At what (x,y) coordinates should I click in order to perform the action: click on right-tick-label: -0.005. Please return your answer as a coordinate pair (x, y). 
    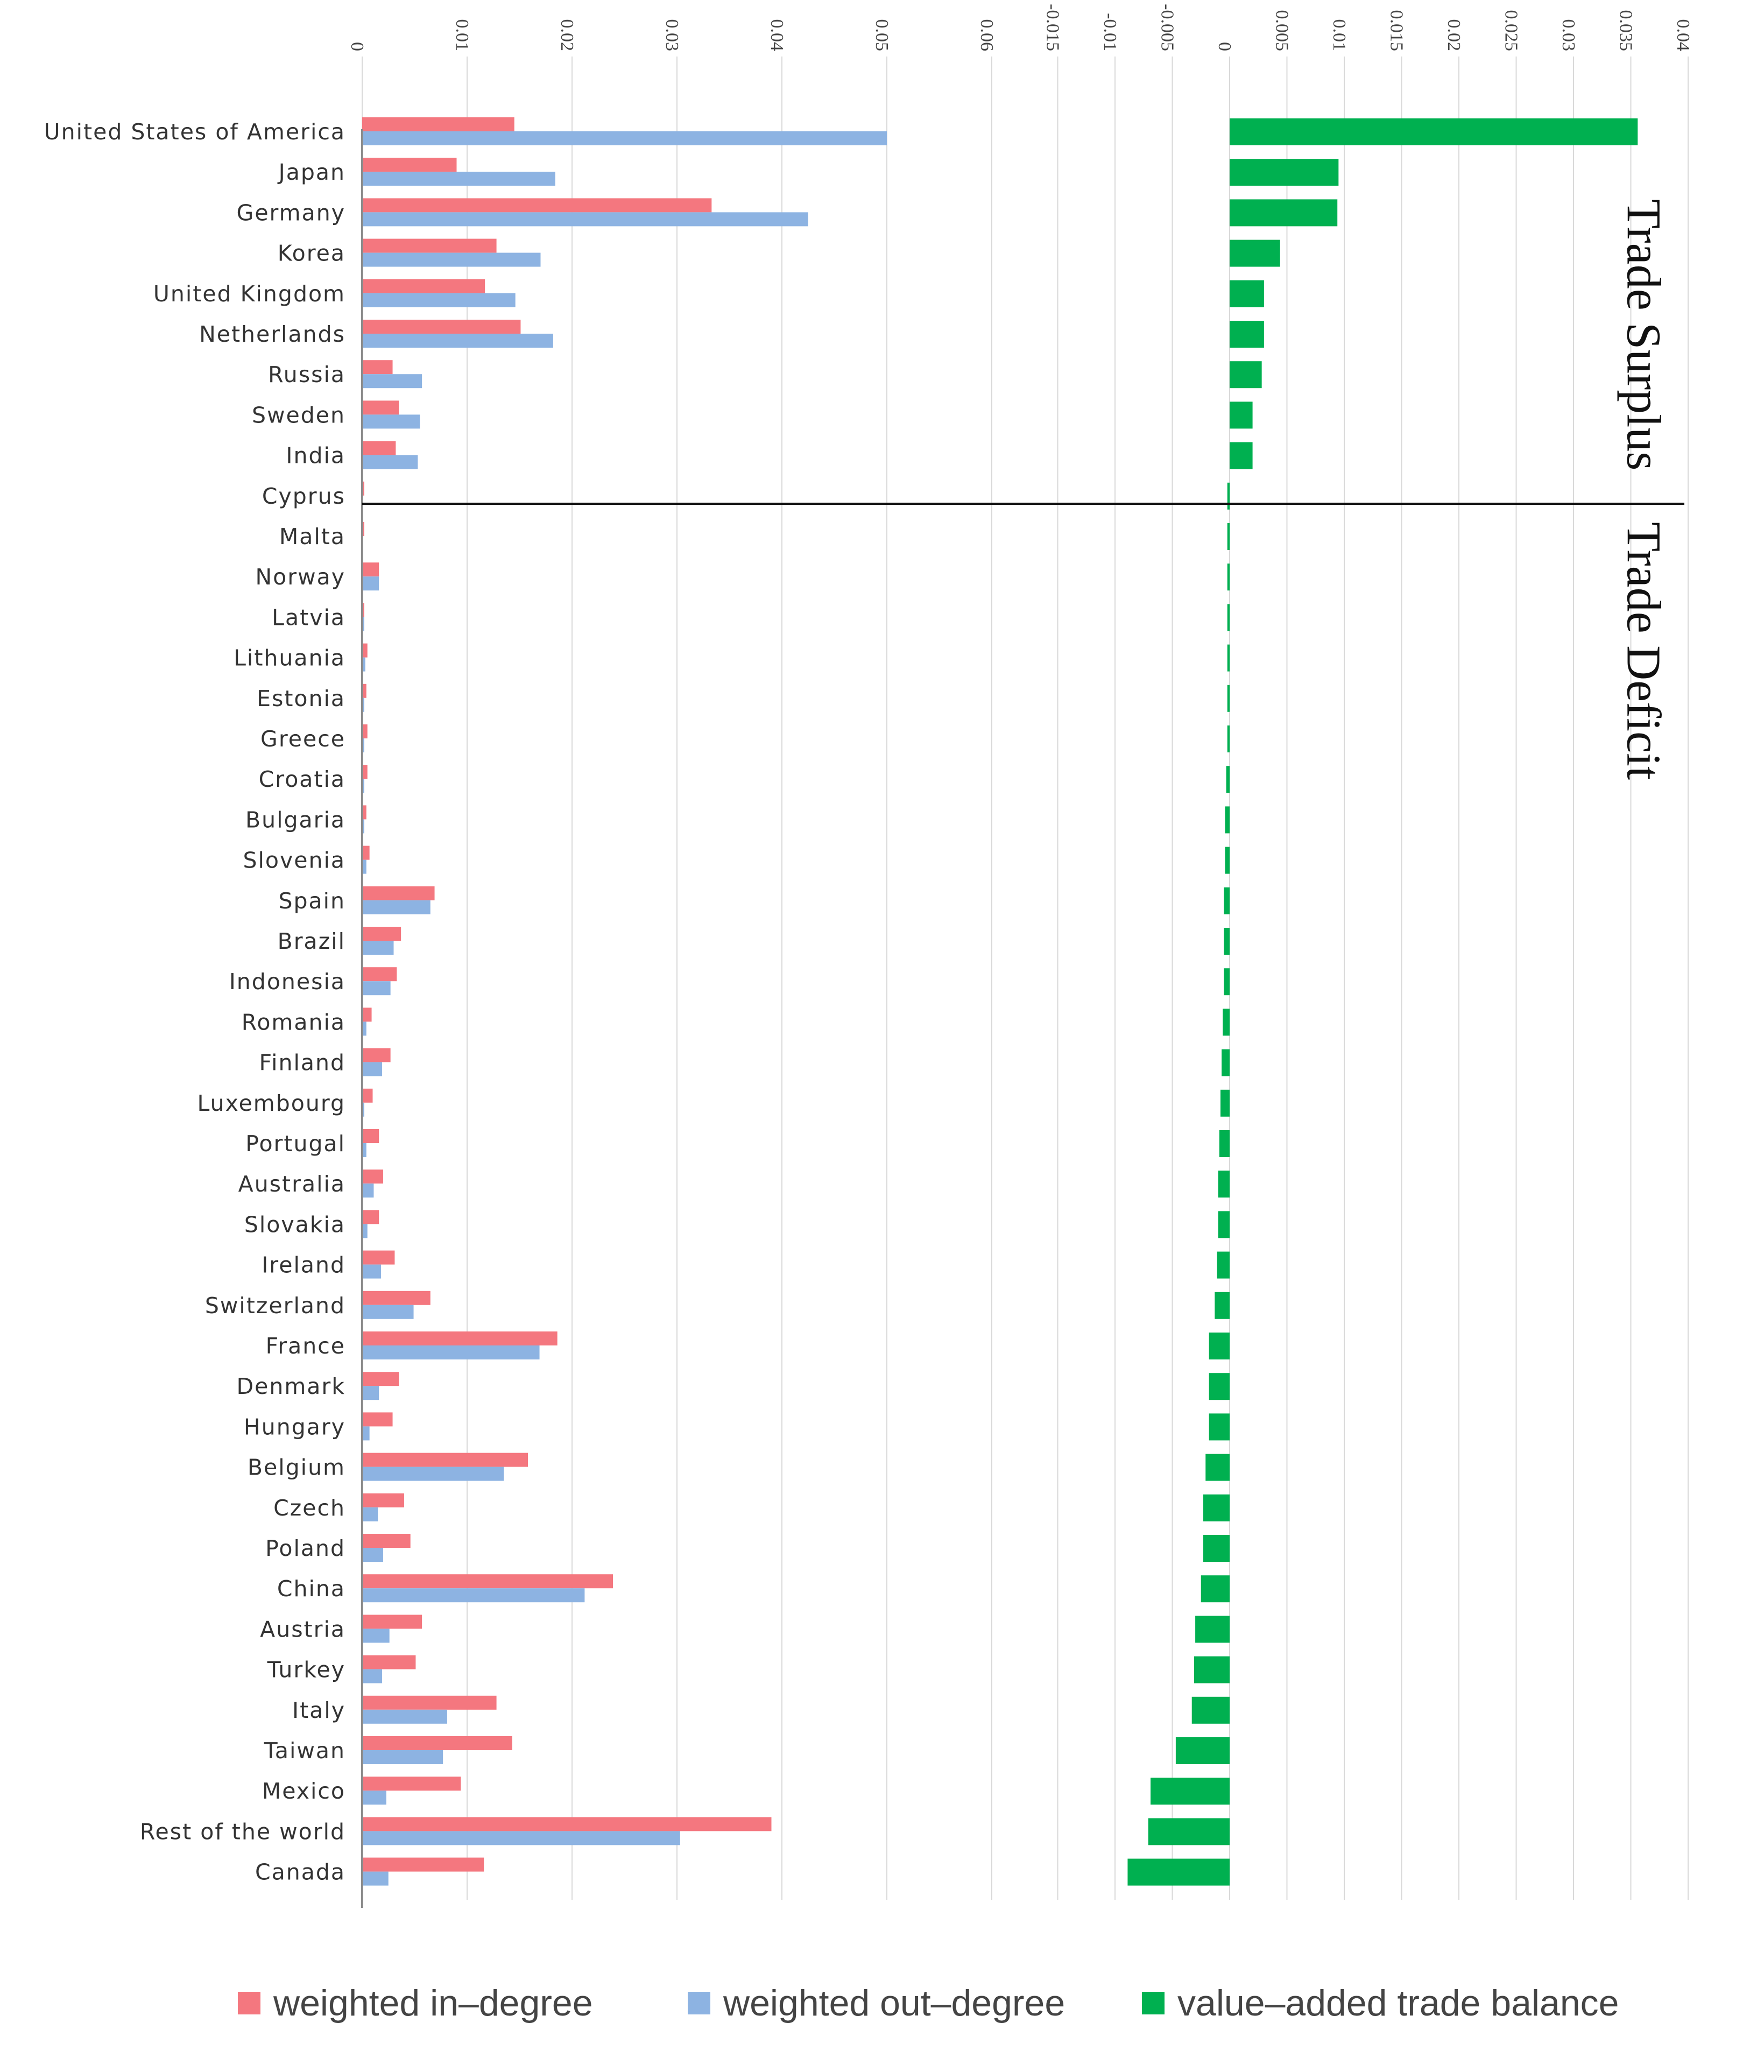
    Looking at the image, I should click on (1167, 28).